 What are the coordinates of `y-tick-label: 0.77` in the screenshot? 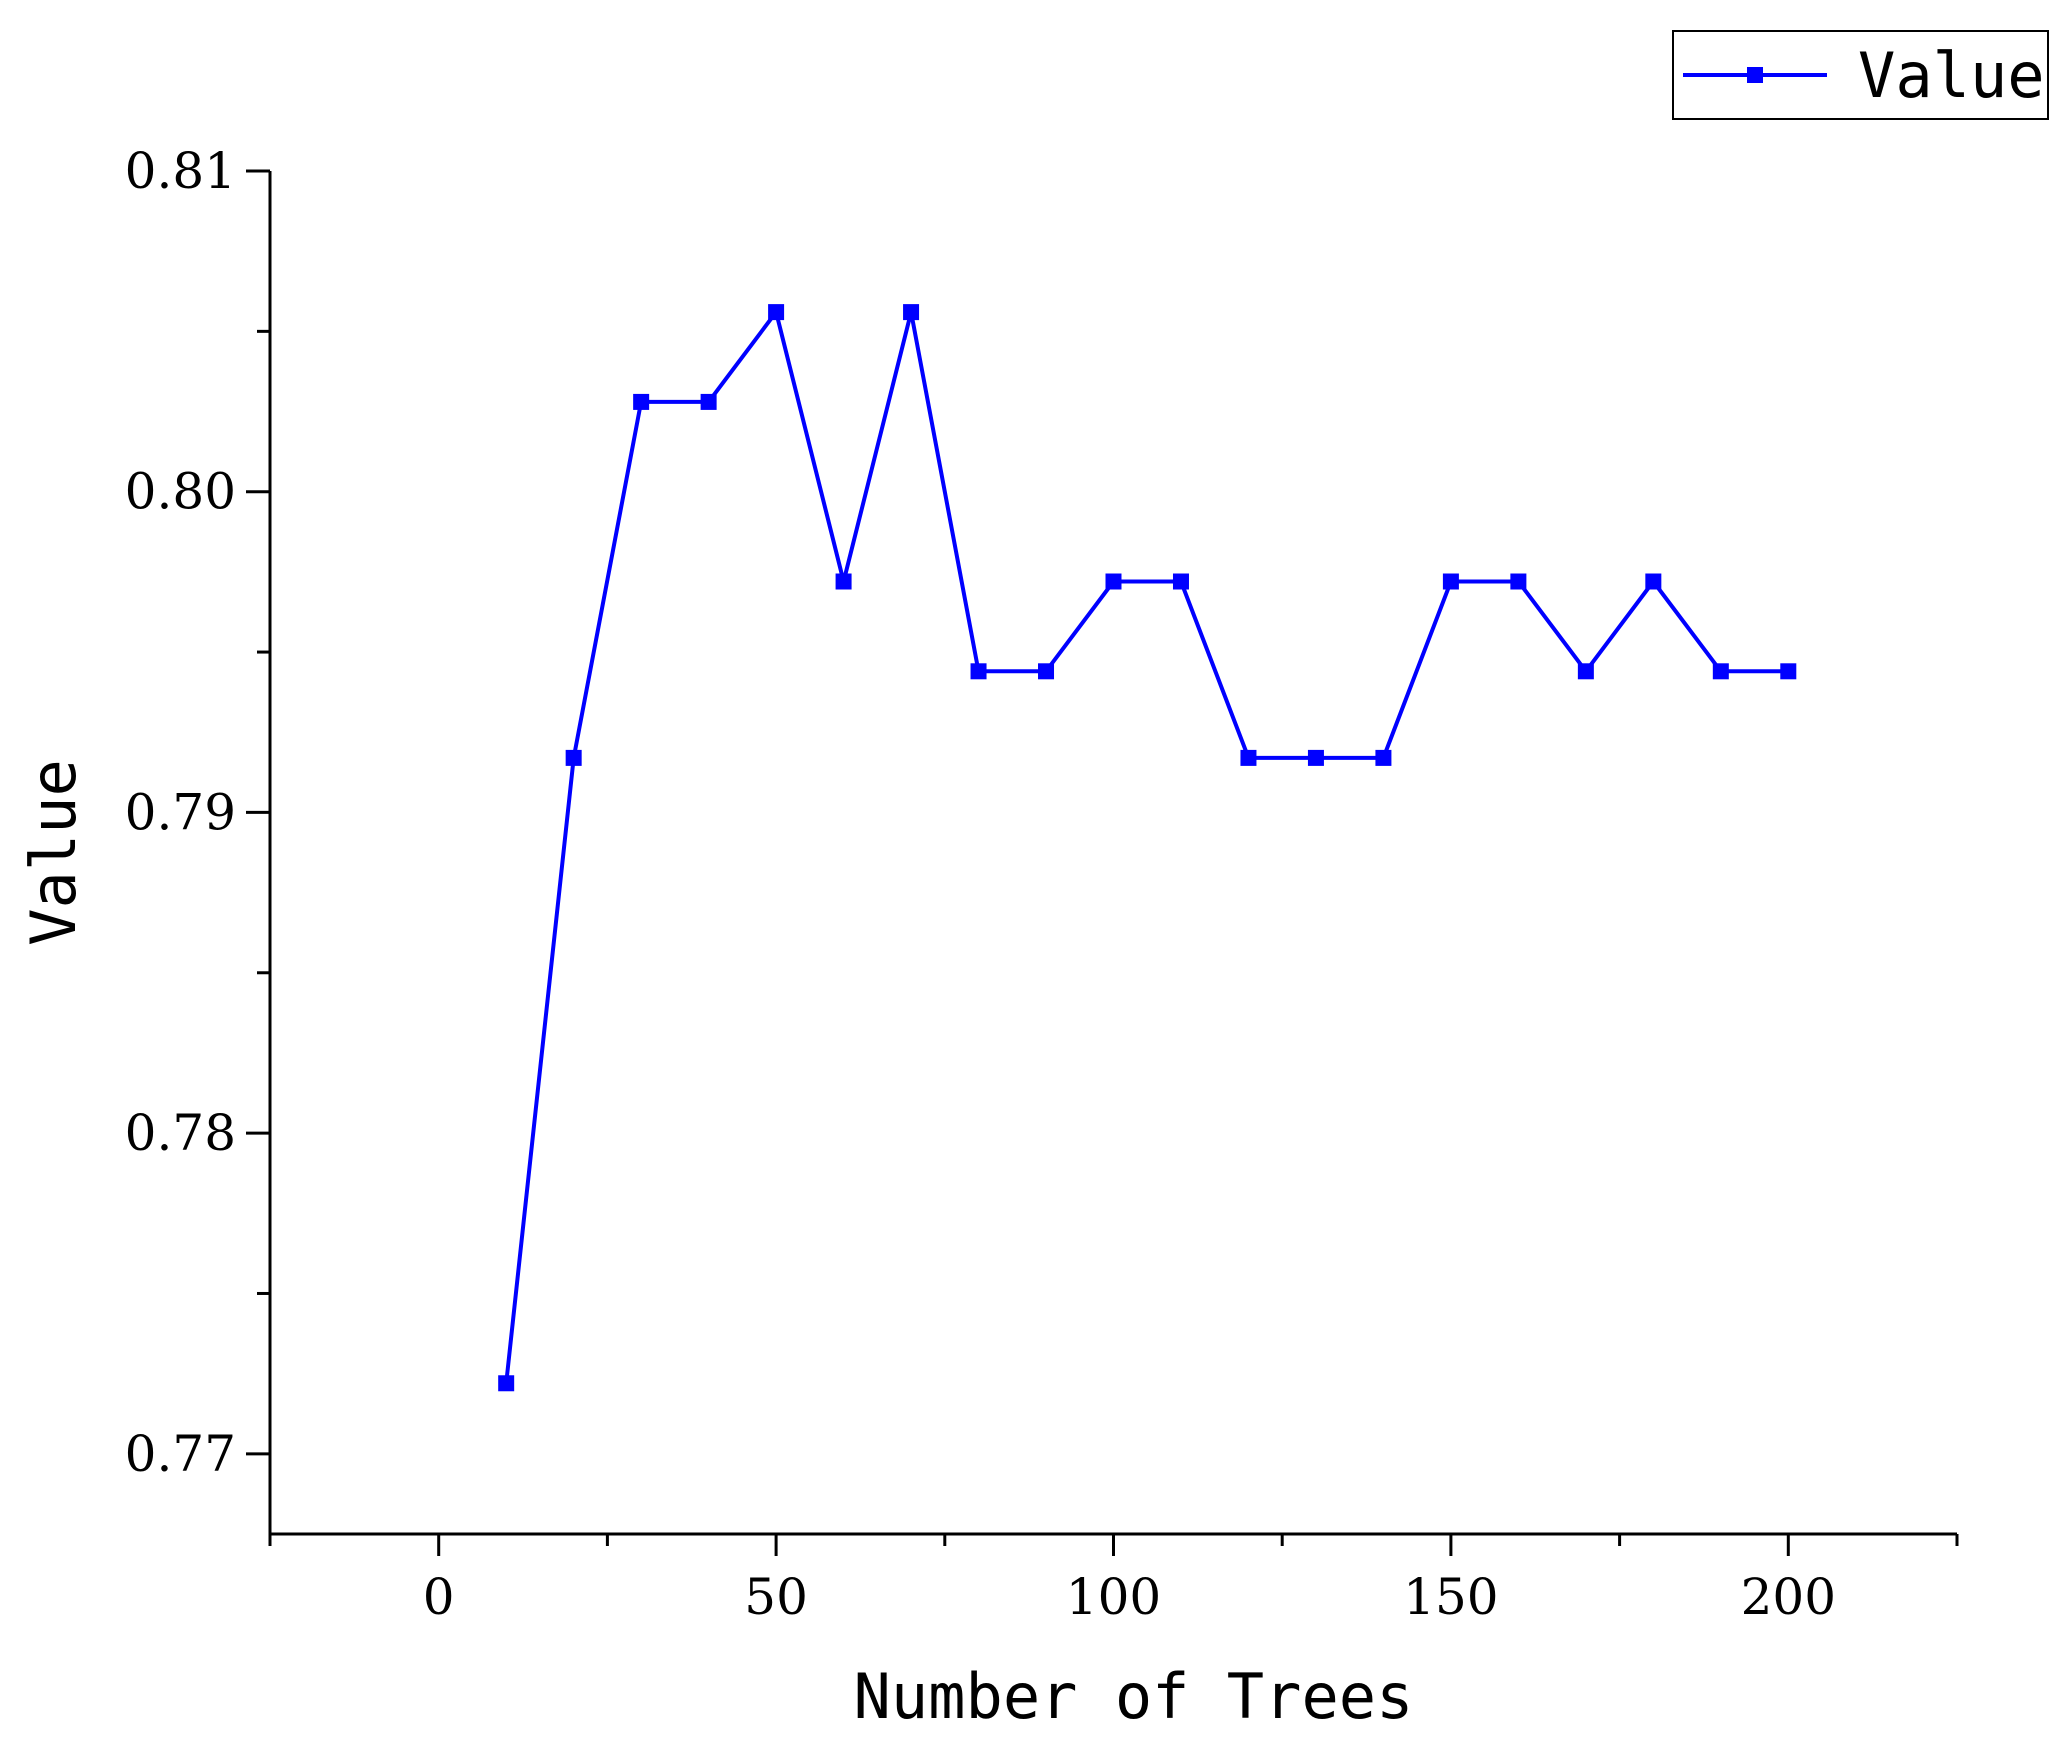 It's located at (180, 1454).